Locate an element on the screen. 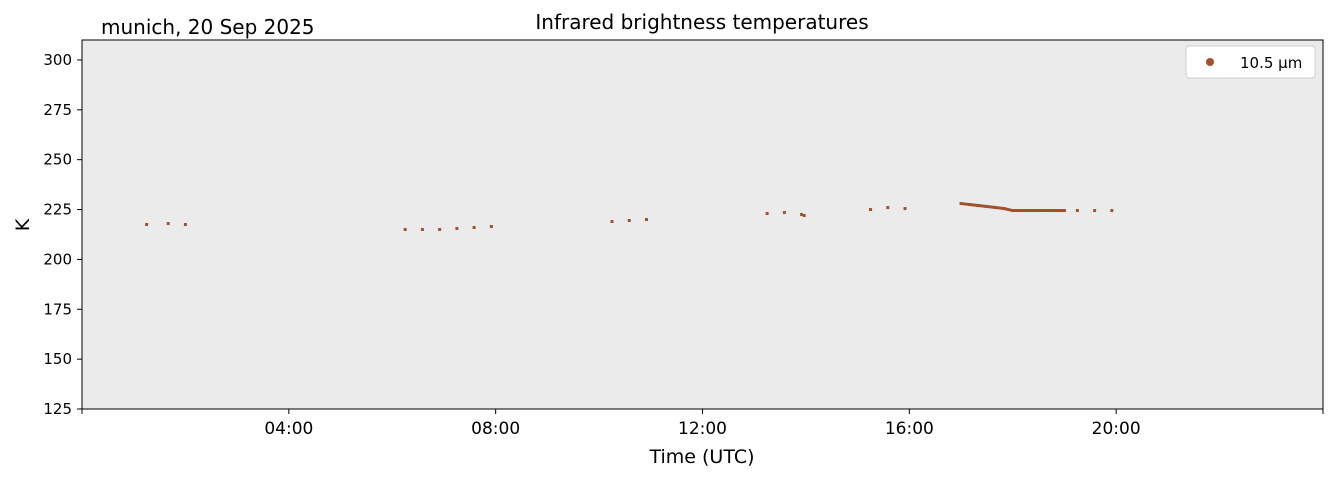  x-axis: 04:00 08:00 12:00 16:00 20:00 is located at coordinates (702, 424).